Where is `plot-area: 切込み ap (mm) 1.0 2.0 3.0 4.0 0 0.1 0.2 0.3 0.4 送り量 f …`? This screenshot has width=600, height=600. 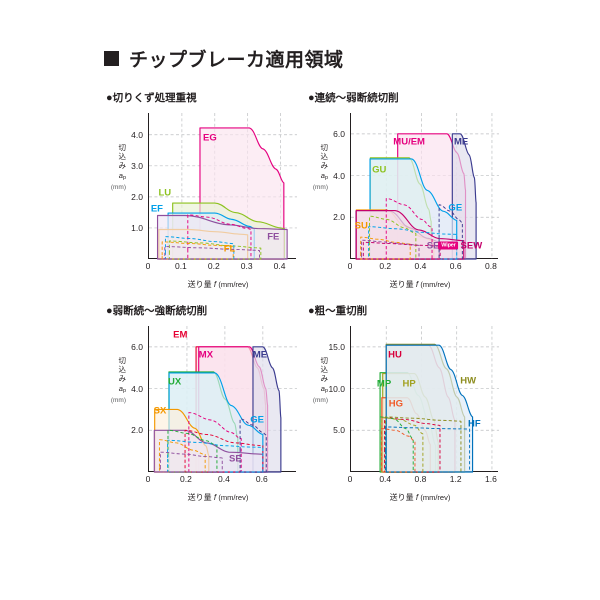 plot-area: 切込み ap (mm) 1.0 2.0 3.0 4.0 0 0.1 0.2 0.3 0.4 送り量 f … is located at coordinates (202, 202).